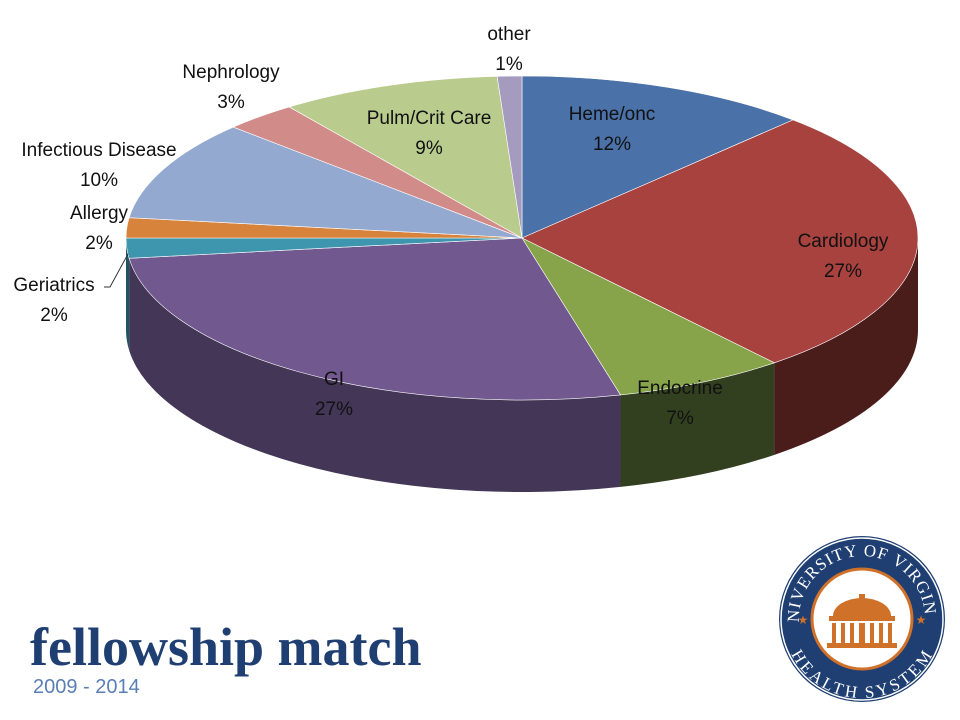 The image size is (960, 720). Describe the element at coordinates (53, 300) in the screenshot. I see `label-geriatrics: Geriatrics 2%` at that location.